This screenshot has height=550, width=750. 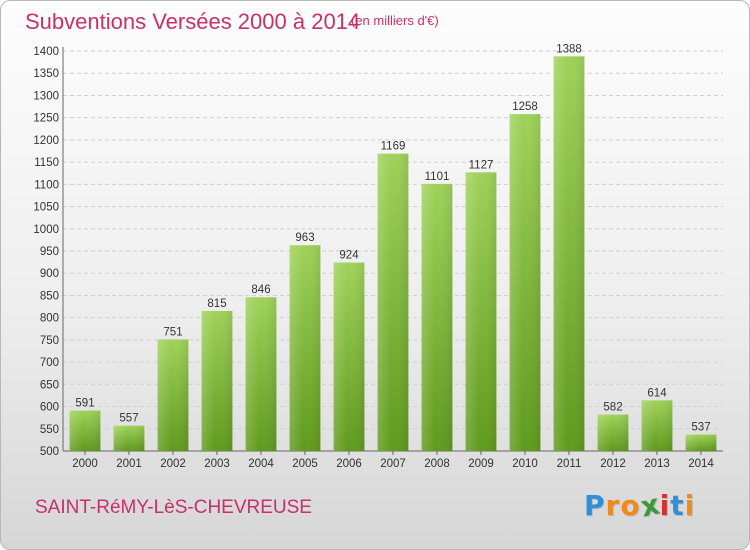 What do you see at coordinates (657, 393) in the screenshot?
I see `bar-value-label: 614` at bounding box center [657, 393].